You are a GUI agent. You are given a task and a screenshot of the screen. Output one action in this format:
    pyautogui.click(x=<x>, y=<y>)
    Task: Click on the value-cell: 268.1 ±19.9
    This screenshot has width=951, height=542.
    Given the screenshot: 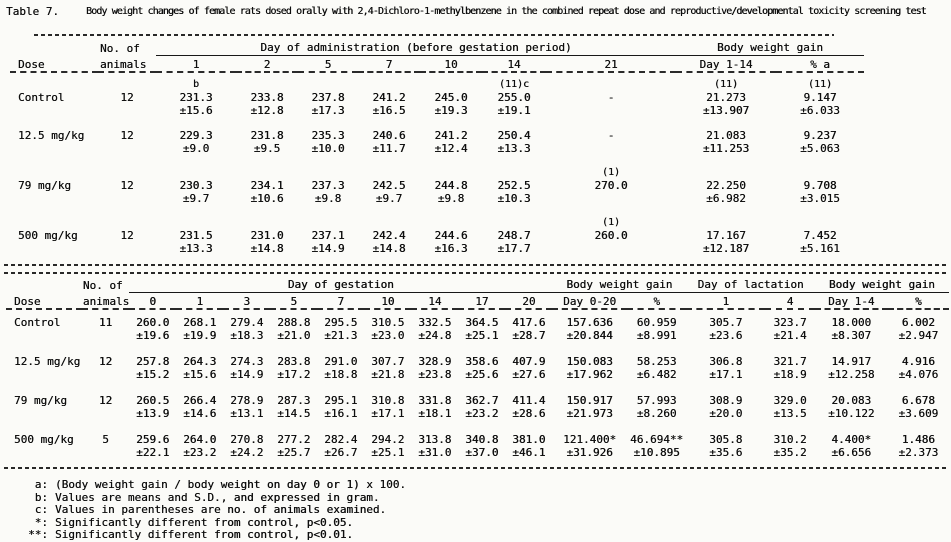 What is the action you would take?
    pyautogui.click(x=199, y=329)
    